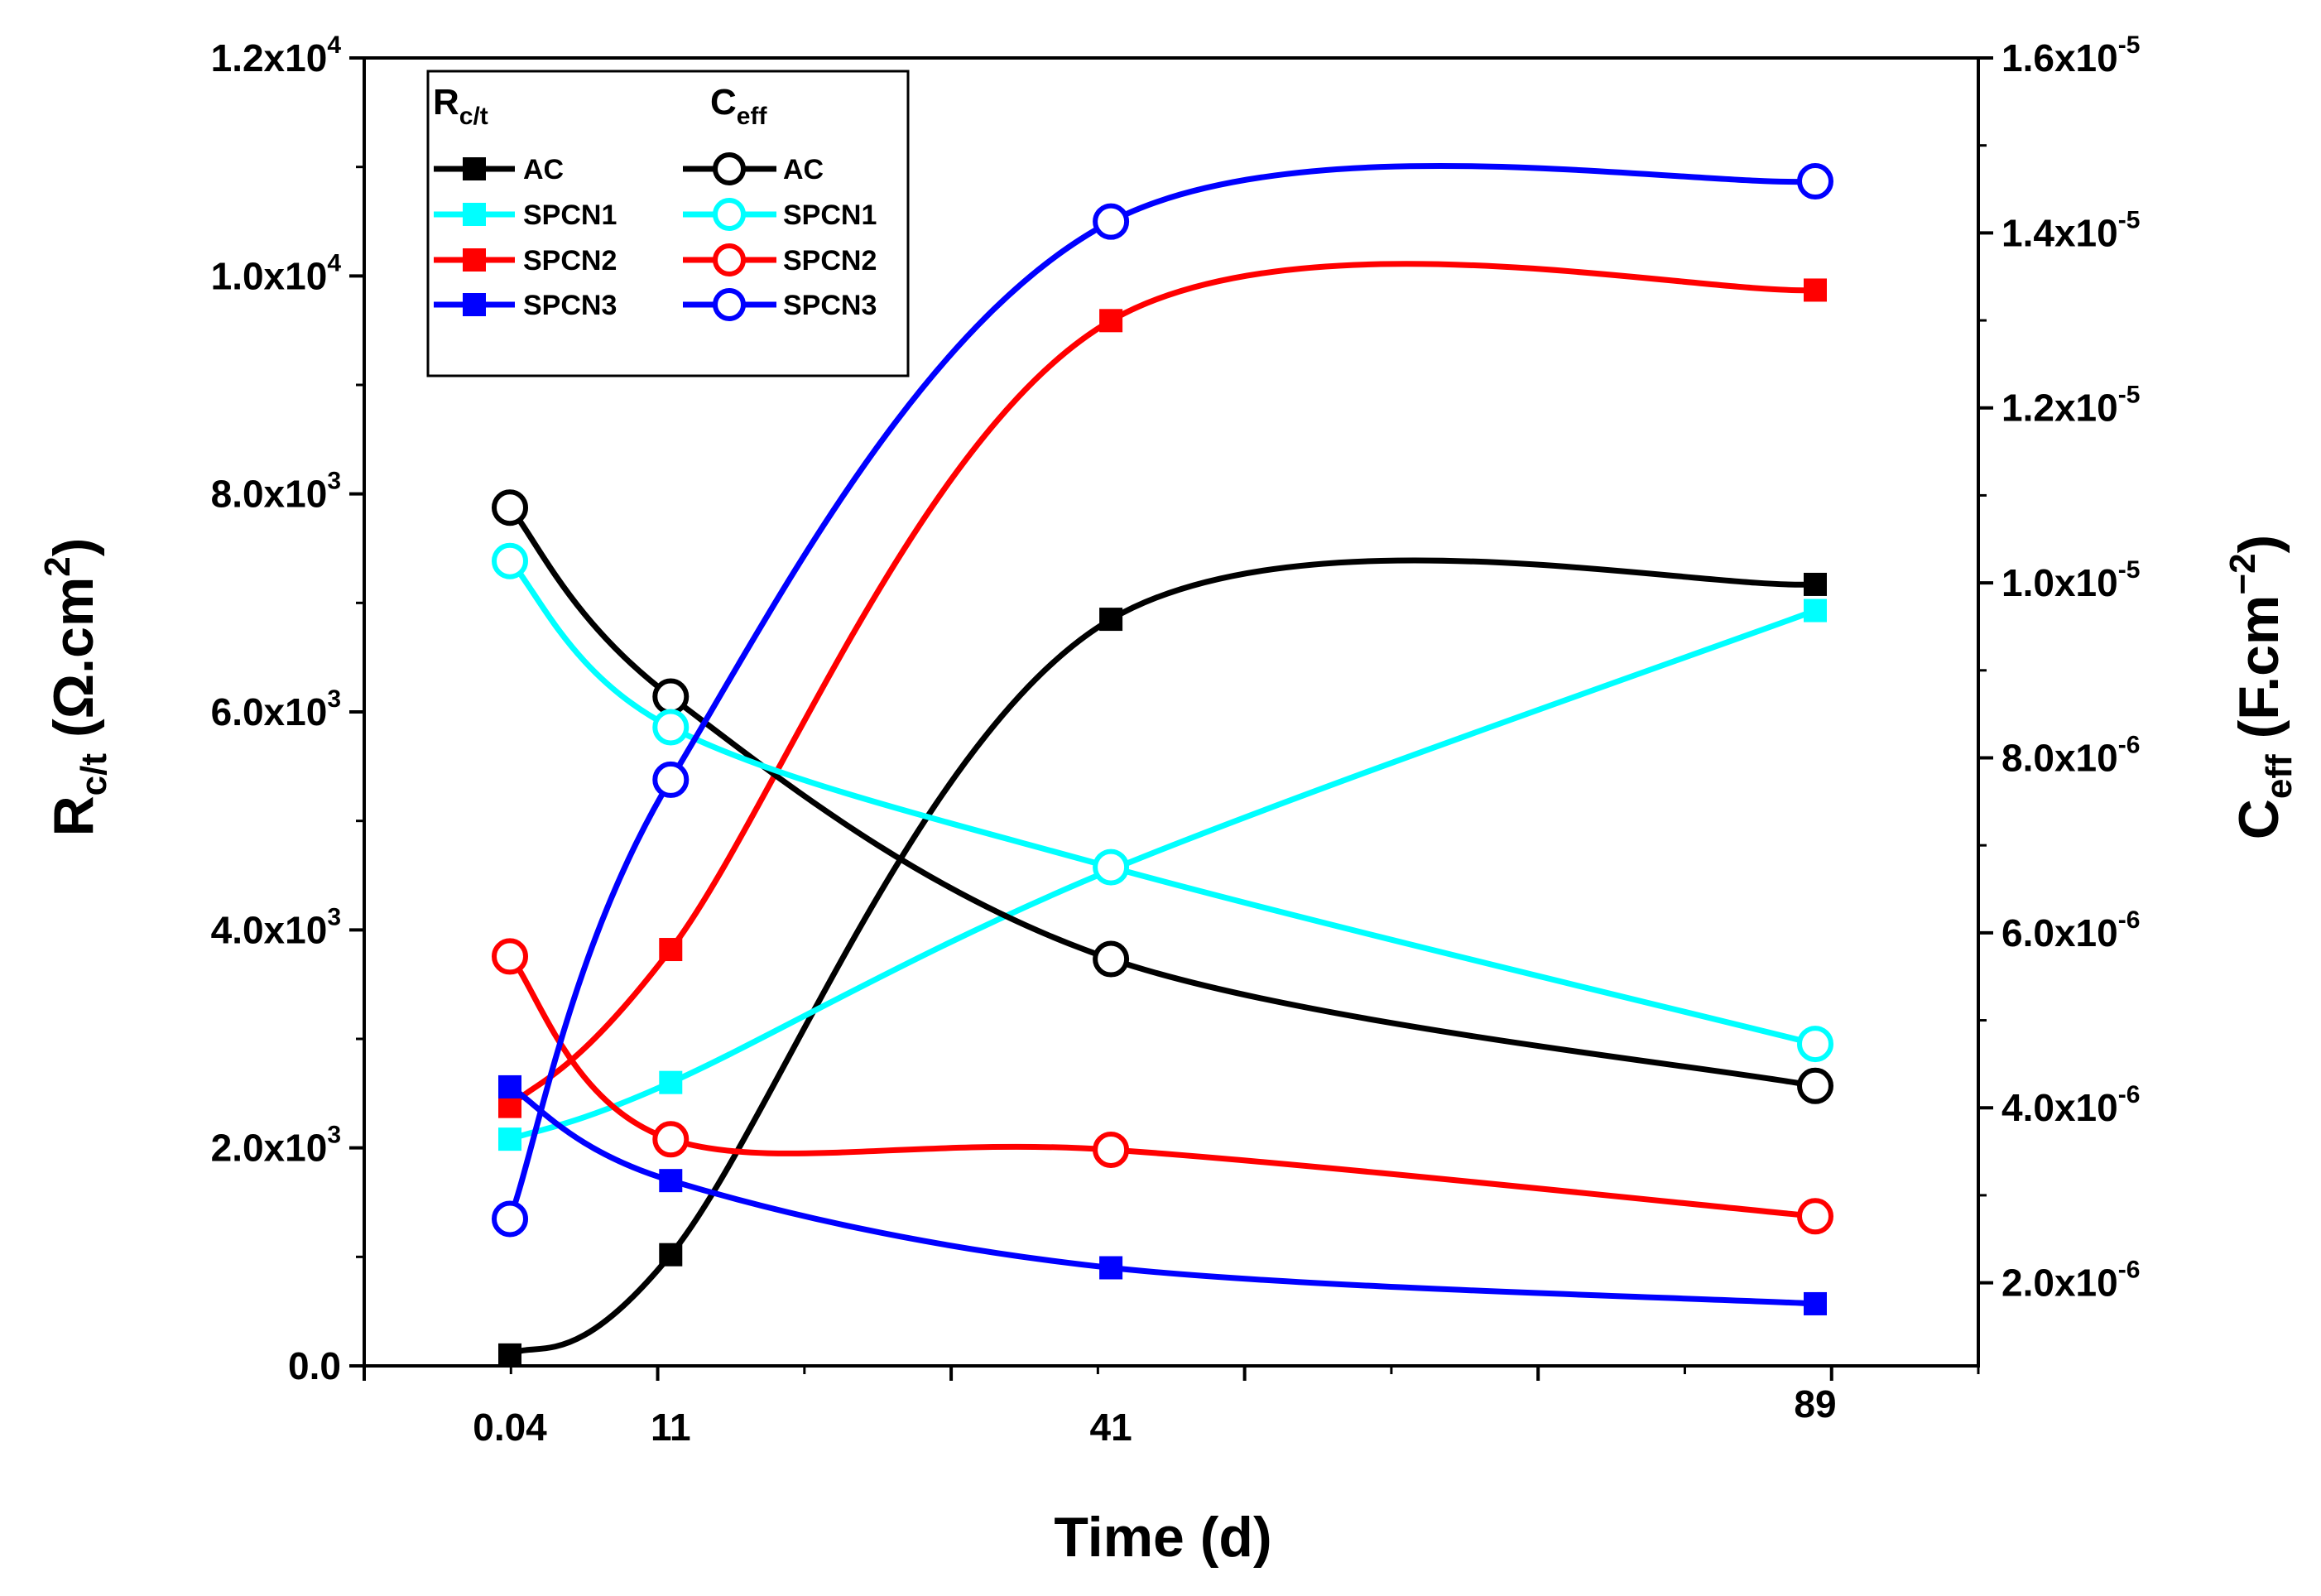  I want to click on left-tick-label: 0.0, so click(314, 1365).